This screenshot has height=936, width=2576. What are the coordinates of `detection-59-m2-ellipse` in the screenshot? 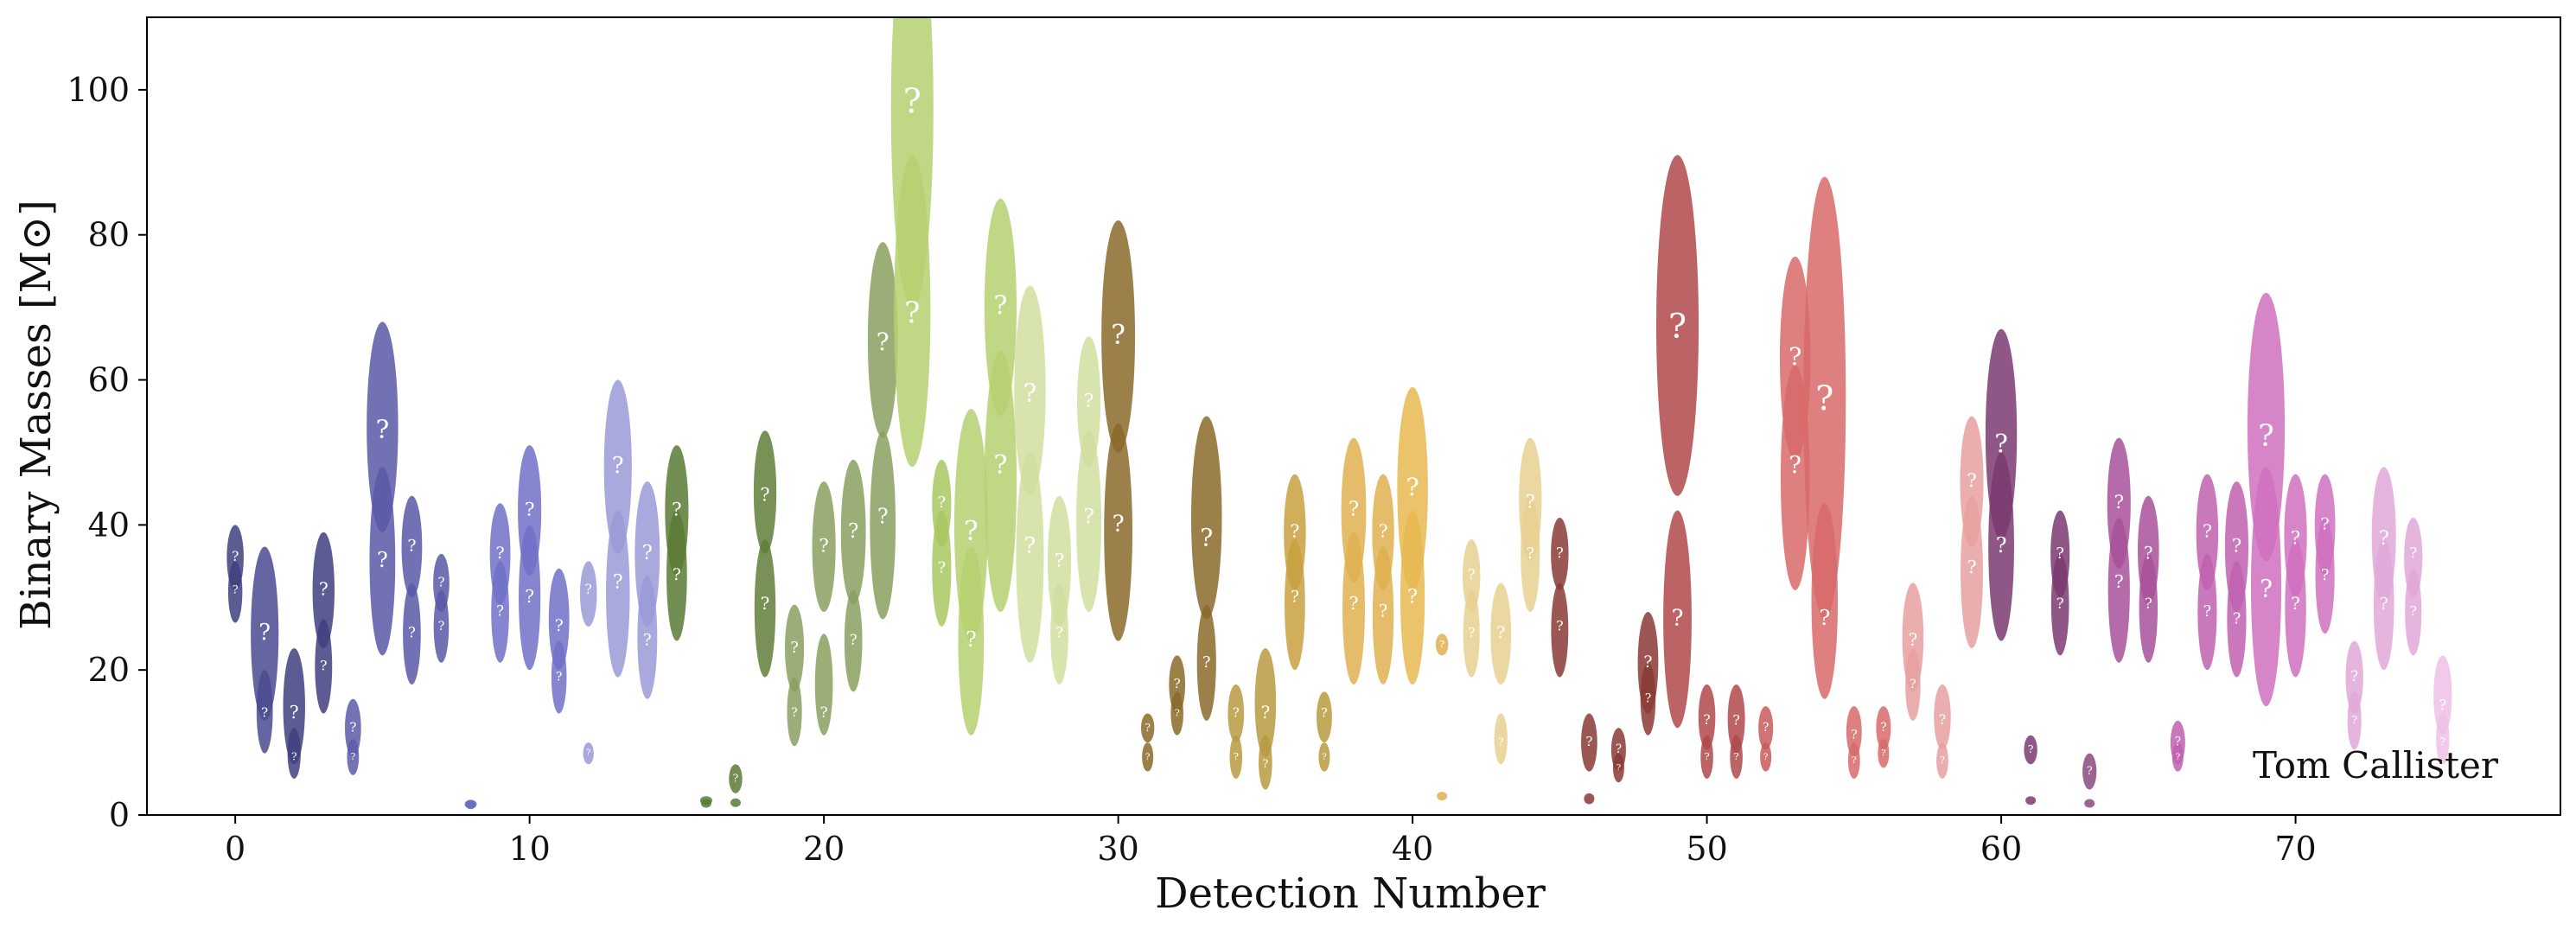 It's located at (1972, 572).